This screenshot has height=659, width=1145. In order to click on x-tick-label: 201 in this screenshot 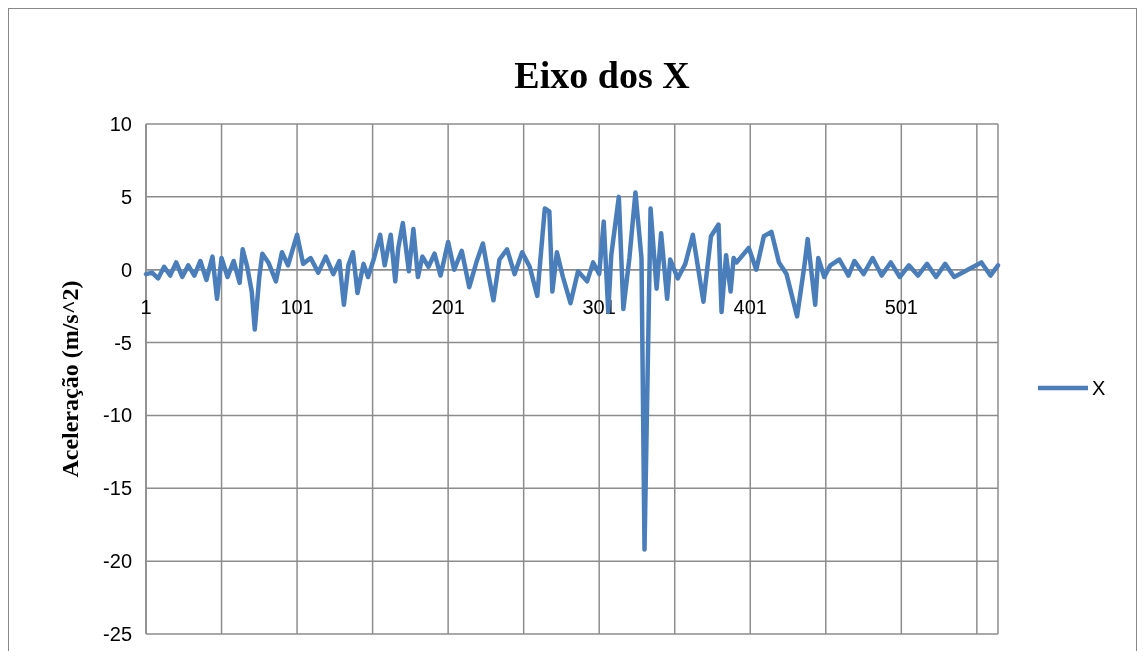, I will do `click(448, 306)`.